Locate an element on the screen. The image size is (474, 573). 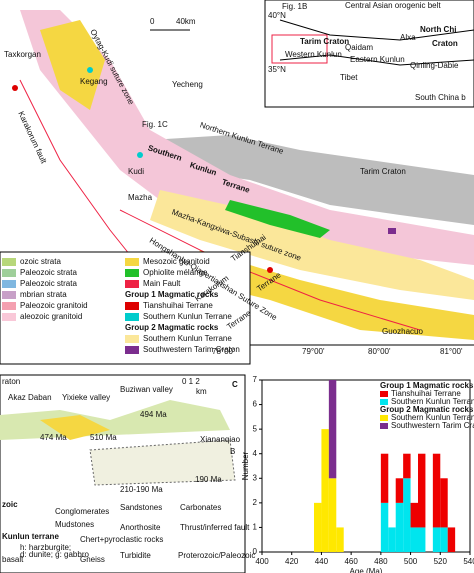
map-label: Tarim Craton is located at coordinates (383, 171).